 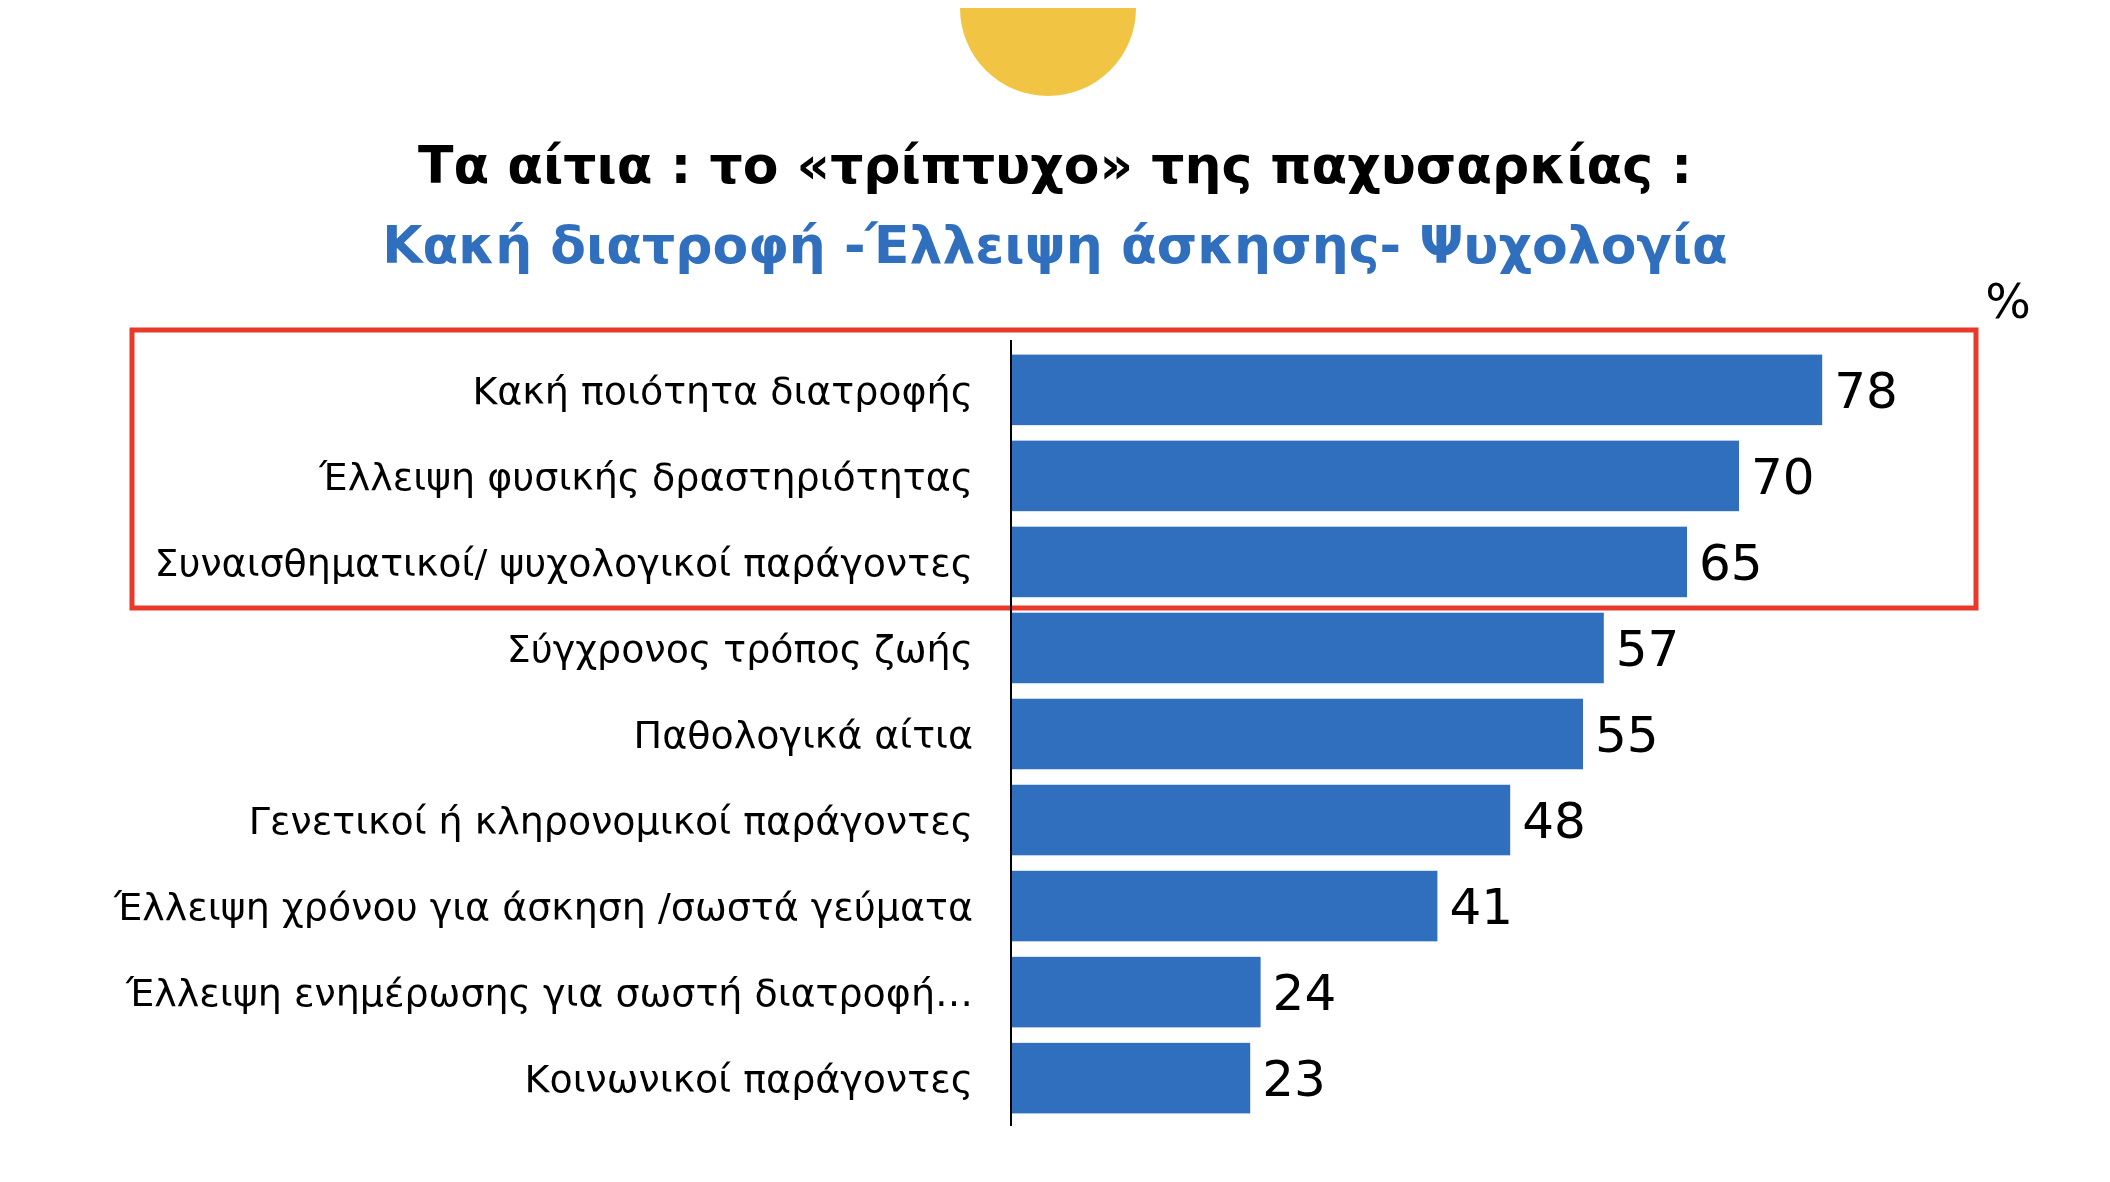 I want to click on y-tick-label: Έλλειψη φυσικής δραστηριότητας, so click(x=645, y=476).